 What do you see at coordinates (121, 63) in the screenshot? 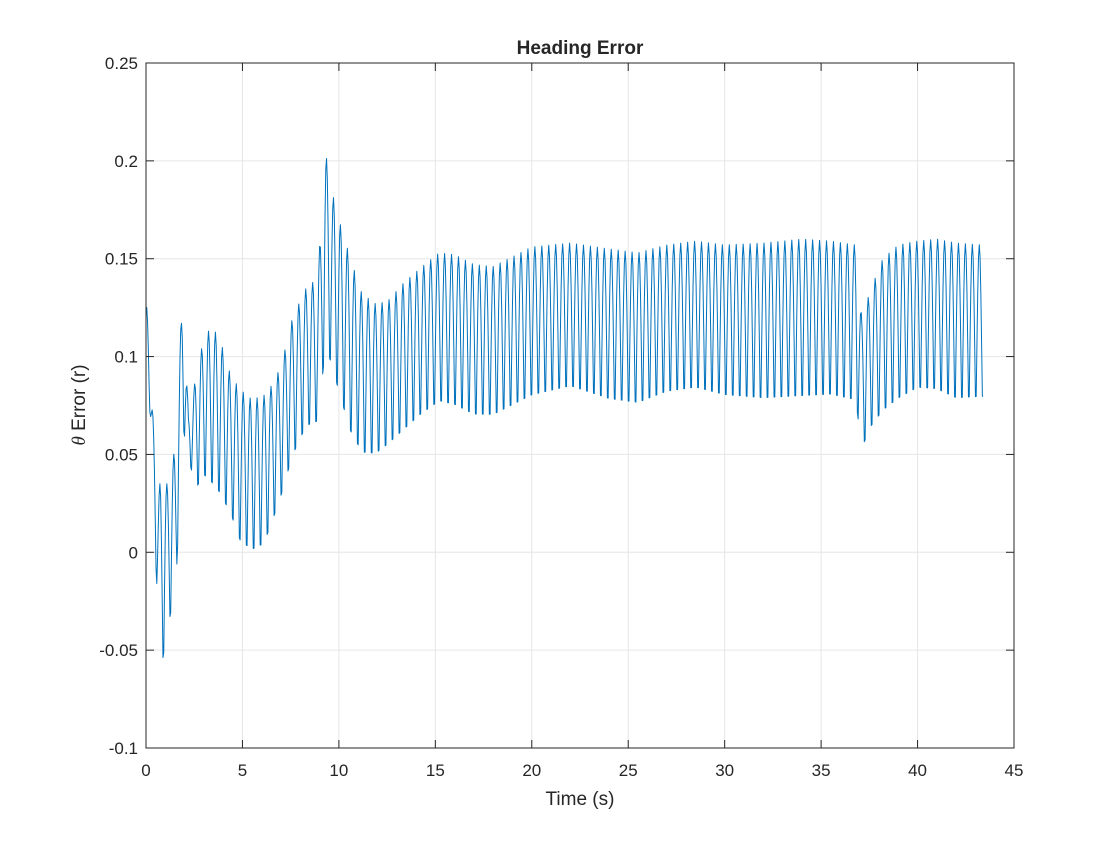
I see `y-tick-label: 0.25` at bounding box center [121, 63].